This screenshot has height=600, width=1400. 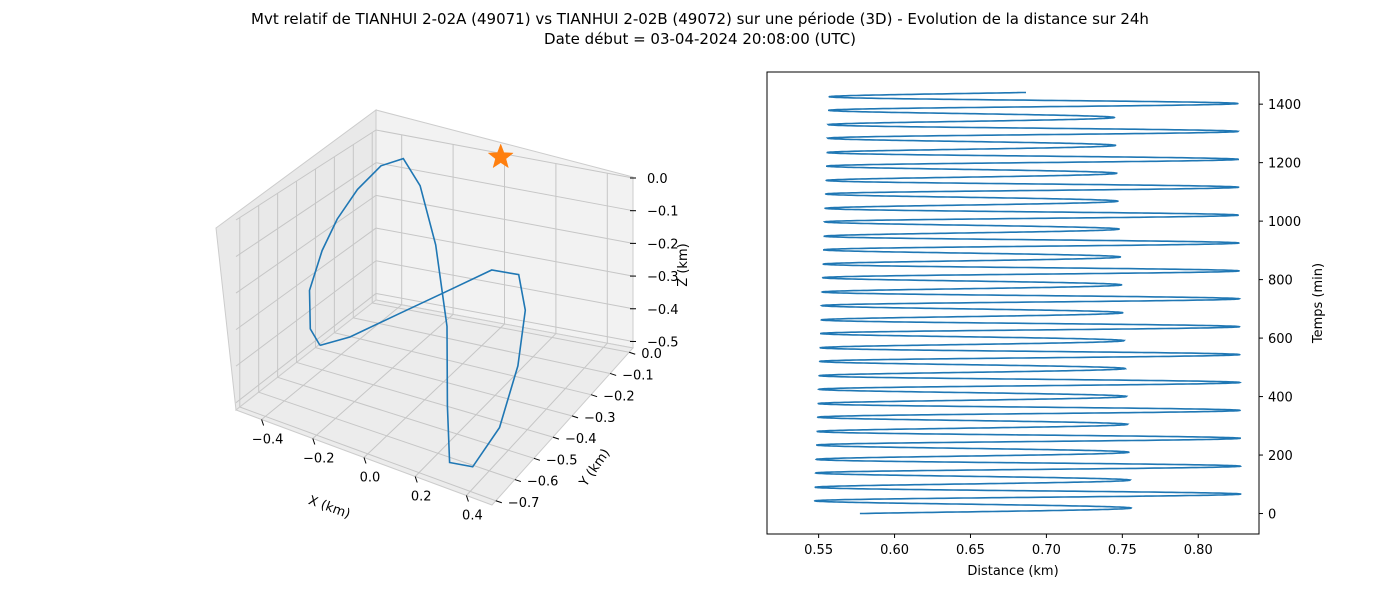 What do you see at coordinates (663, 244) in the screenshot?
I see `z-tick-label: −0.2` at bounding box center [663, 244].